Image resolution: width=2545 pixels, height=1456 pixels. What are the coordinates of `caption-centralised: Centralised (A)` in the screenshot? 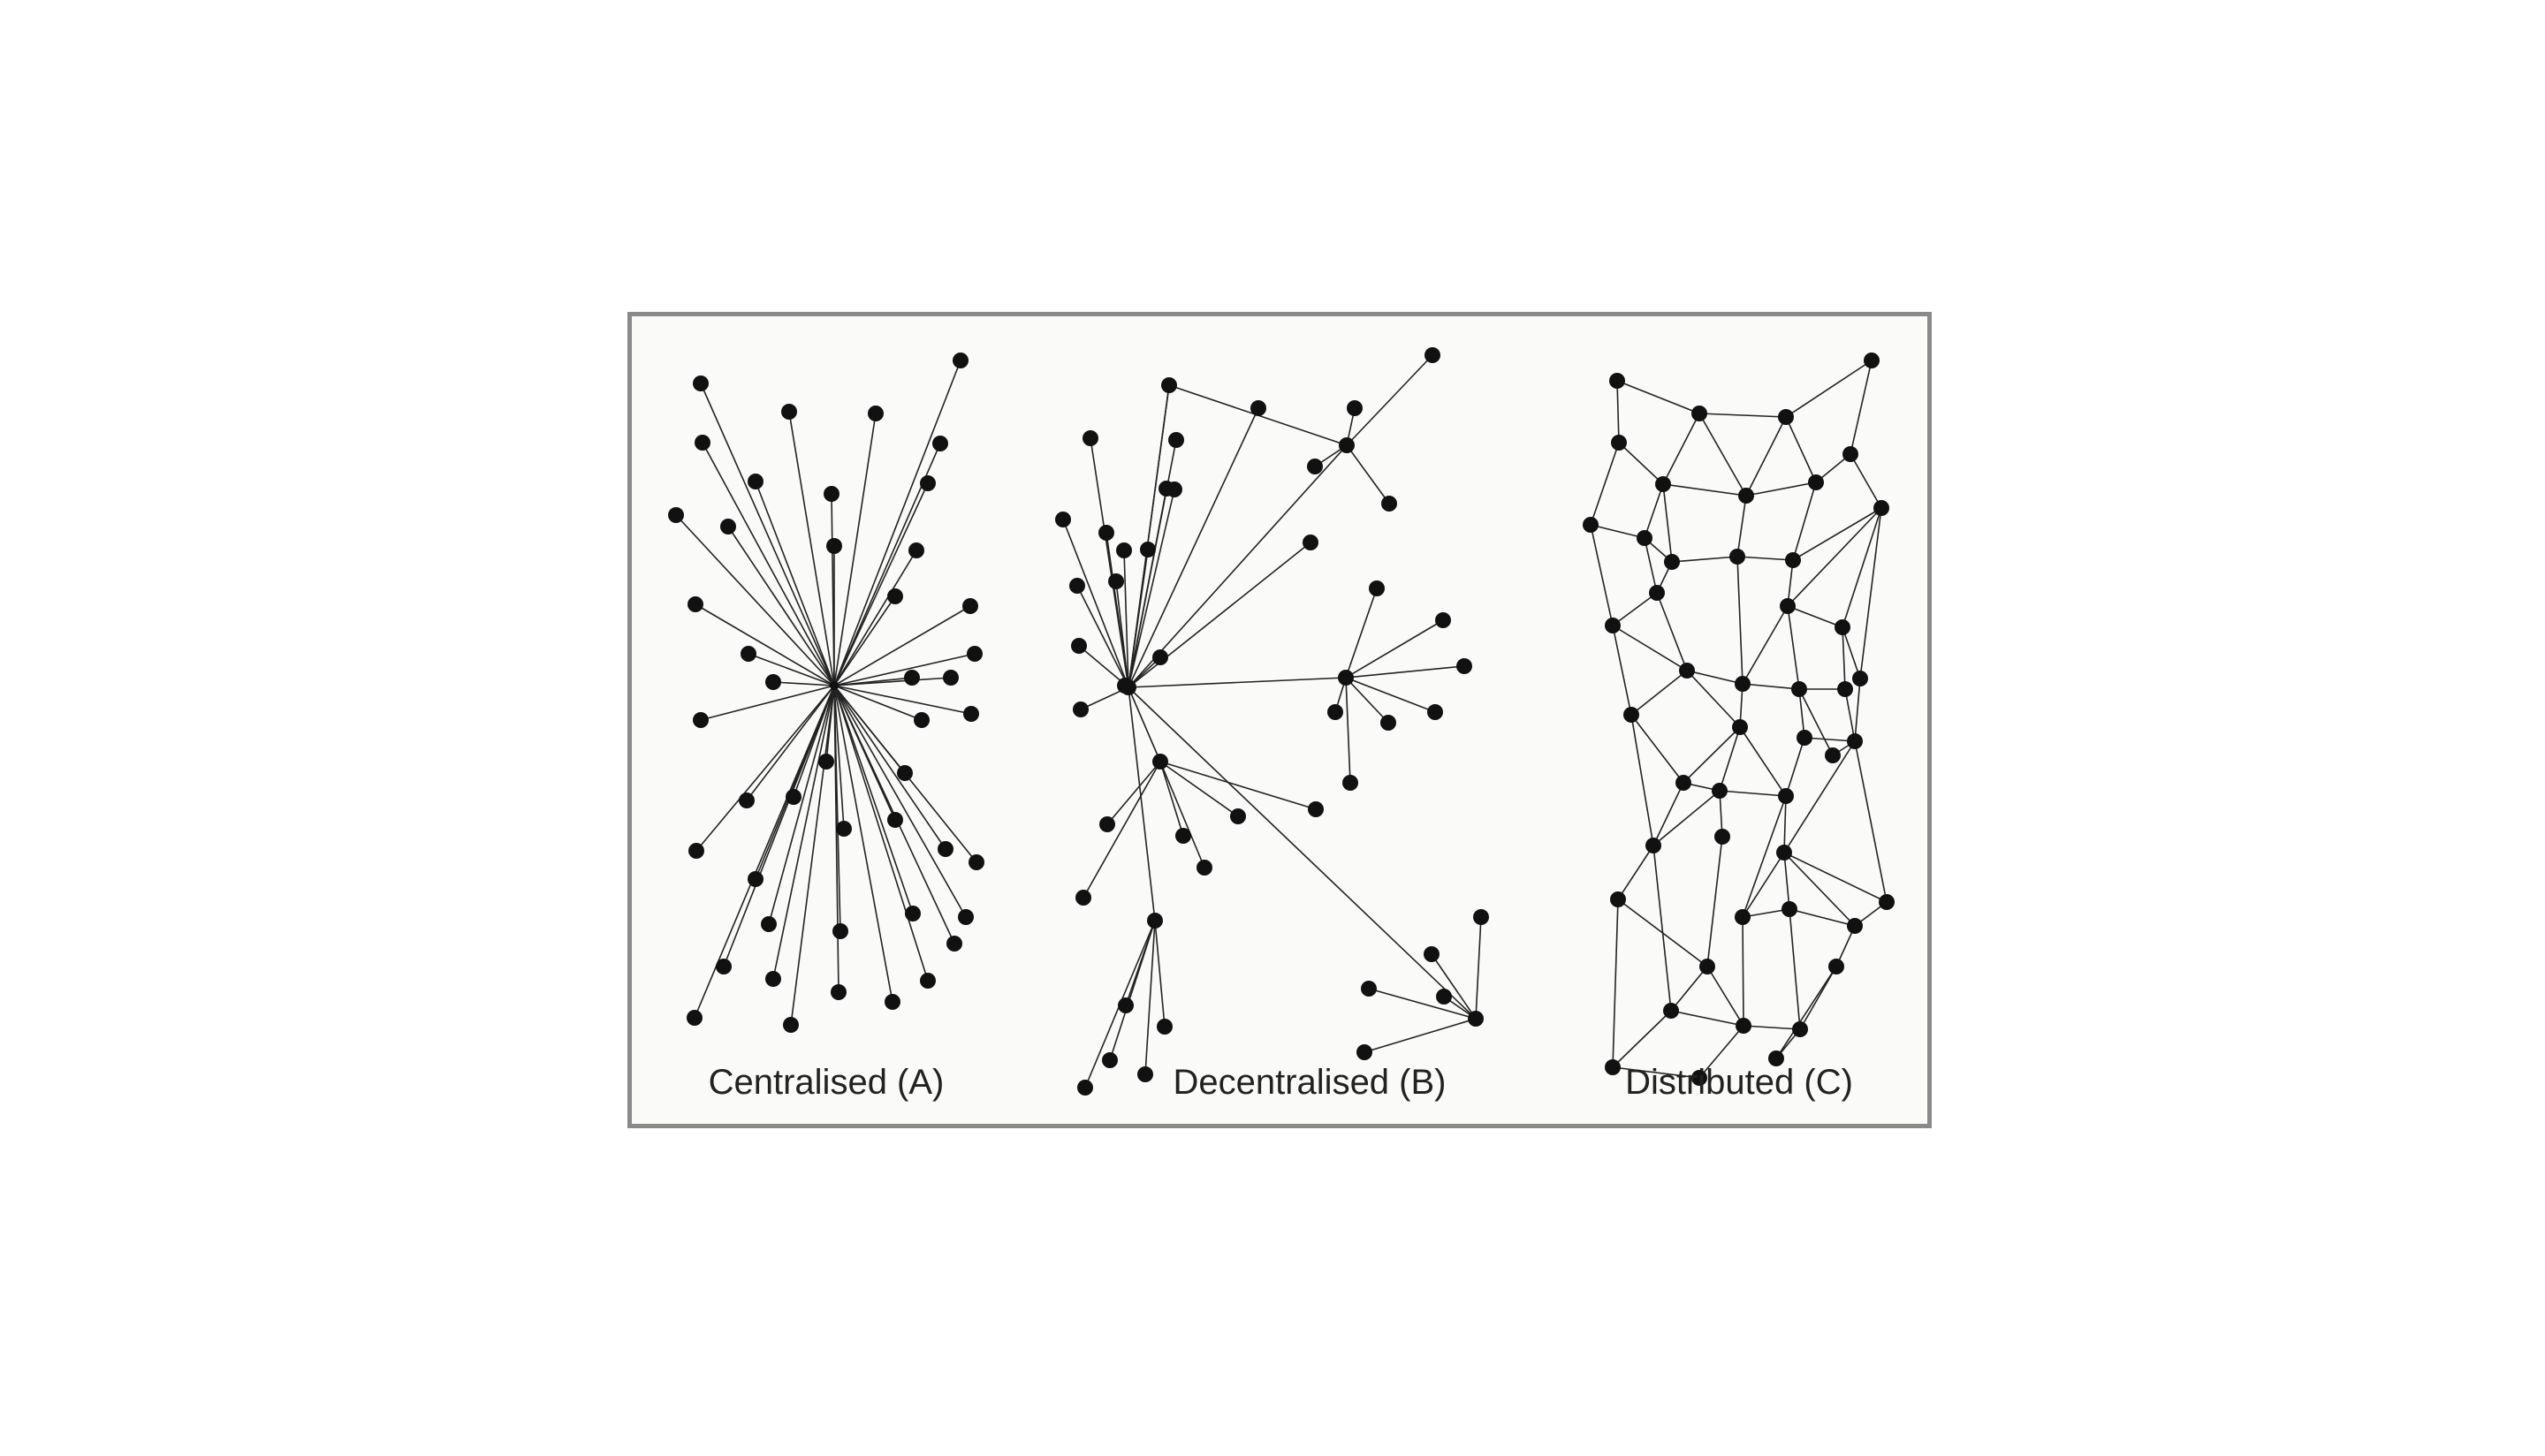 It's located at (826, 1082).